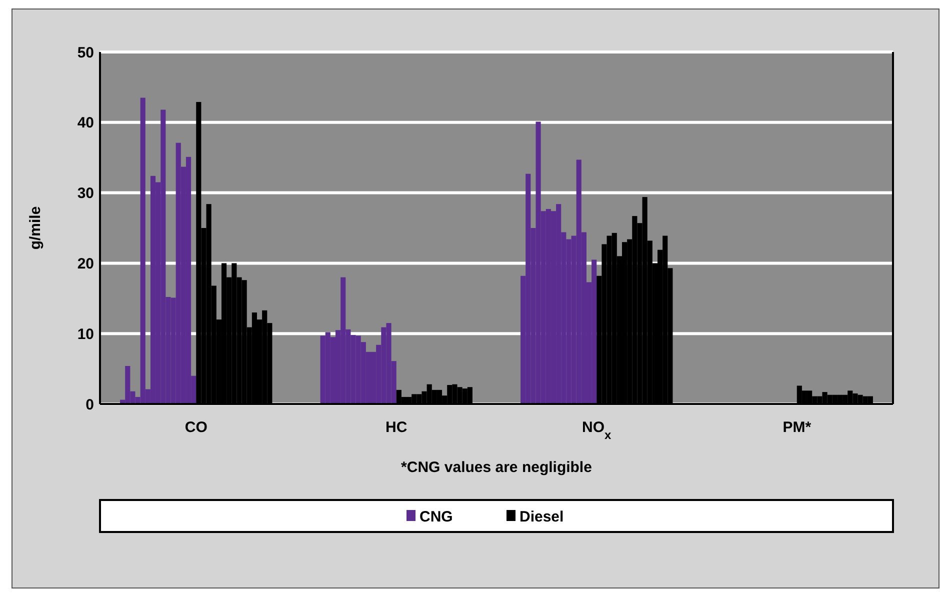 The image size is (951, 597). Describe the element at coordinates (35, 228) in the screenshot. I see `y-axis-title: g/mile` at that location.